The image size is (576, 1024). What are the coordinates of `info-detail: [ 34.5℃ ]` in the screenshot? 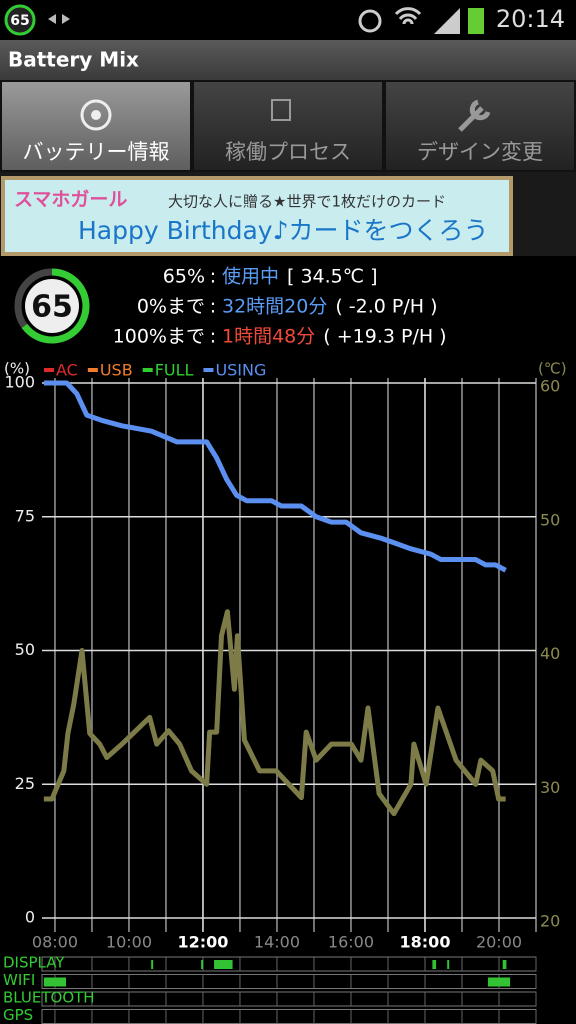 It's located at (332, 277).